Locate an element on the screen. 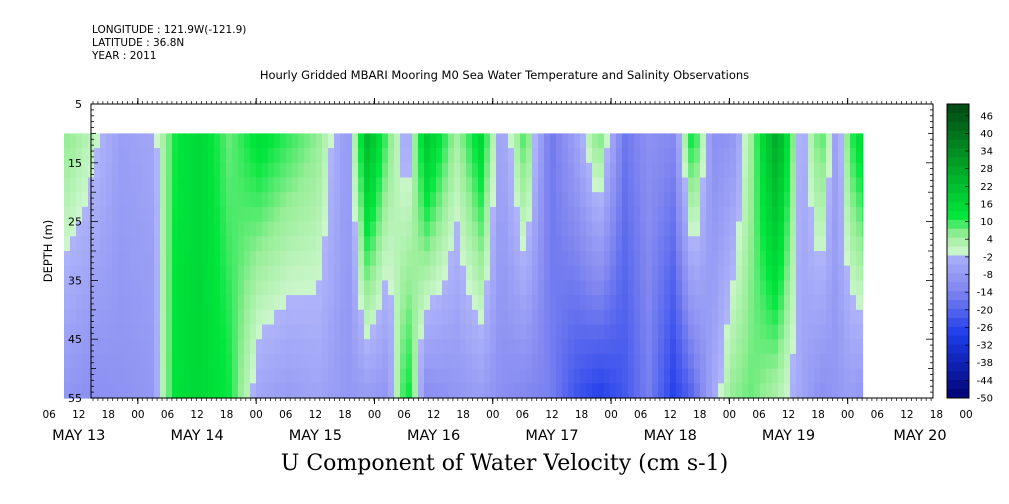 This screenshot has width=1009, height=504. colorbar-label: 46 is located at coordinates (986, 116).